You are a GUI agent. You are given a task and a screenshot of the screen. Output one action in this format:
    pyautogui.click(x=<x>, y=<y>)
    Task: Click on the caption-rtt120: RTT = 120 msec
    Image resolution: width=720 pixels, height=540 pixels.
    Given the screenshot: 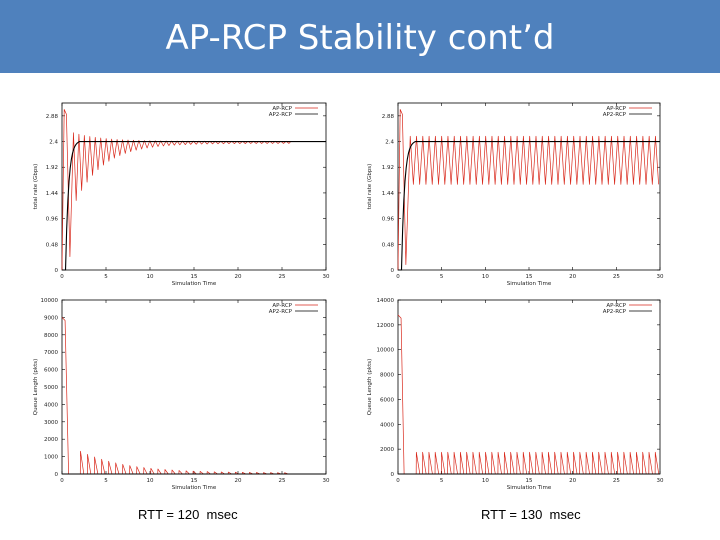 What is the action you would take?
    pyautogui.click(x=188, y=514)
    